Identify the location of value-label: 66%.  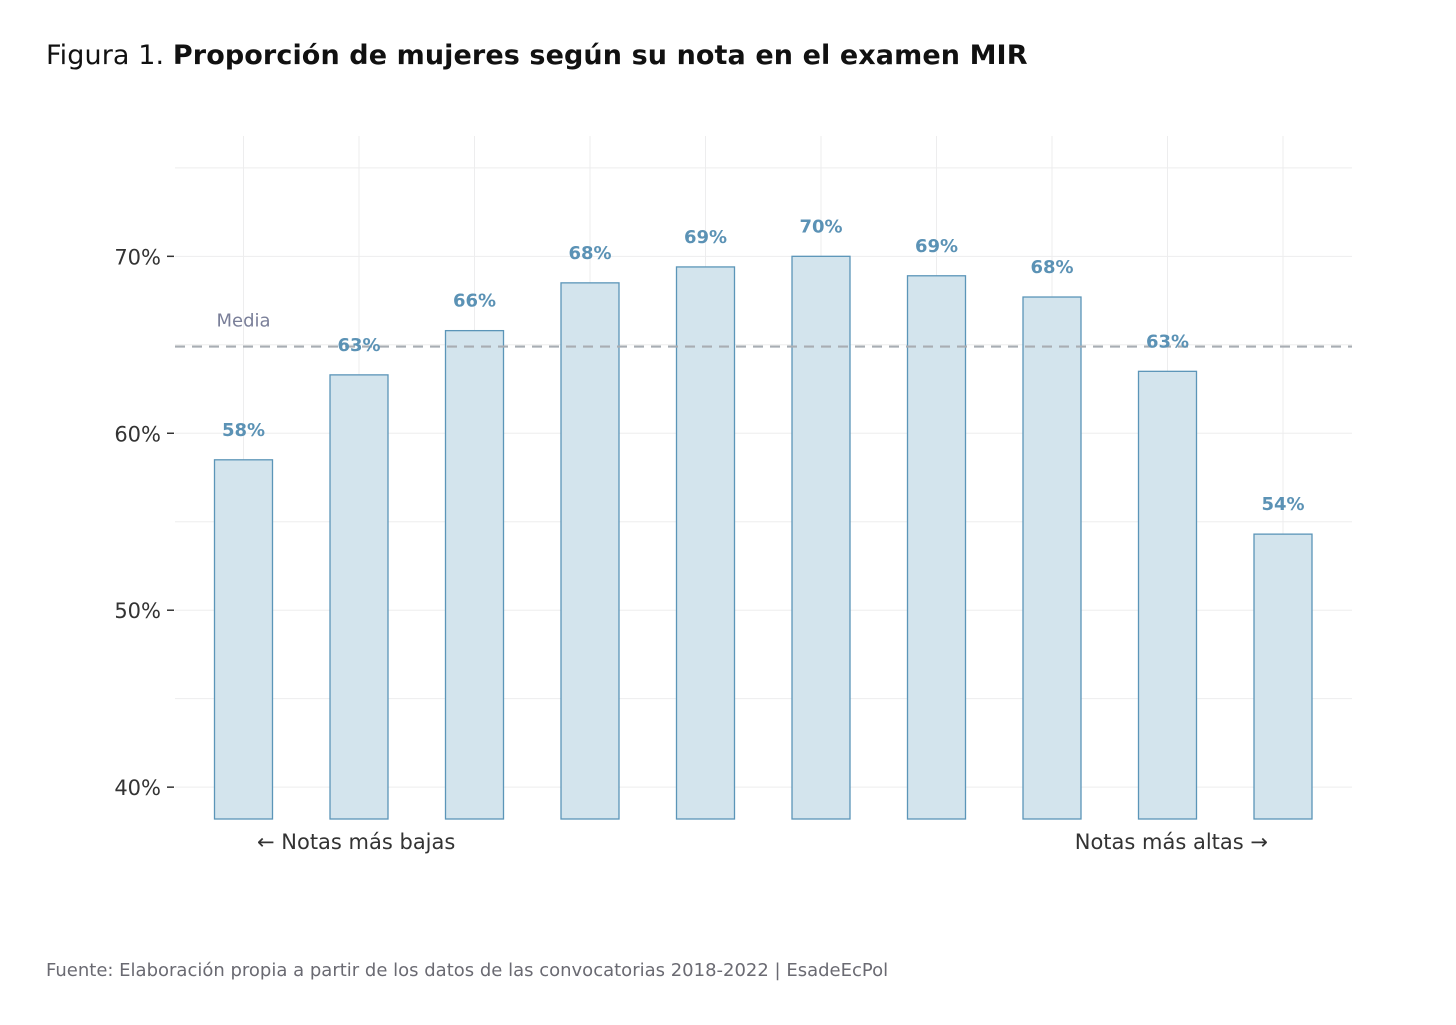
(474, 301).